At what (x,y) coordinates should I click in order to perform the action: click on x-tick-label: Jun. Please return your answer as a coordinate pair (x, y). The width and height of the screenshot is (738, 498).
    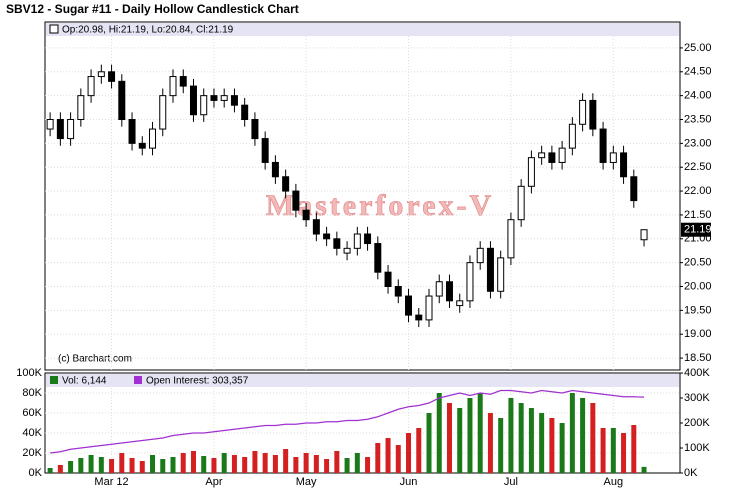
    Looking at the image, I should click on (409, 482).